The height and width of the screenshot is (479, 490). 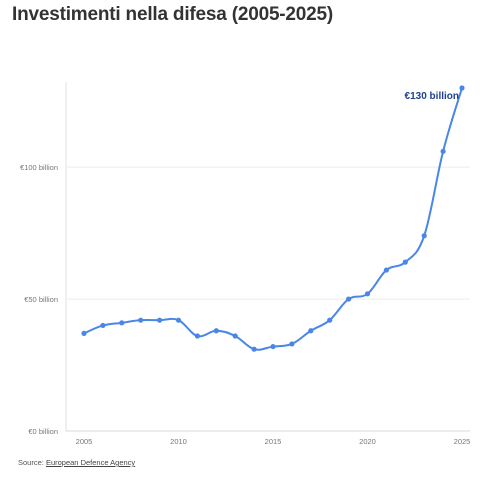 What do you see at coordinates (39, 167) in the screenshot?
I see `y-tick-label: €100 billion` at bounding box center [39, 167].